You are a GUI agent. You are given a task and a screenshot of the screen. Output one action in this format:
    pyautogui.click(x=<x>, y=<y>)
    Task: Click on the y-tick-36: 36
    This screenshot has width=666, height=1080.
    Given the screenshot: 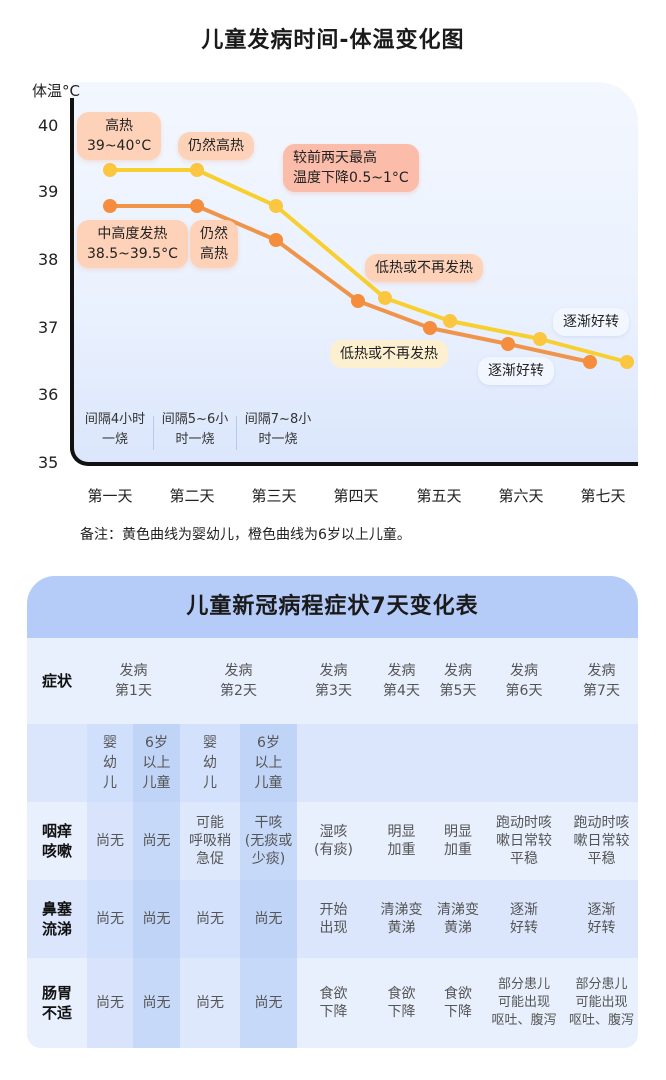 What is the action you would take?
    pyautogui.click(x=48, y=394)
    